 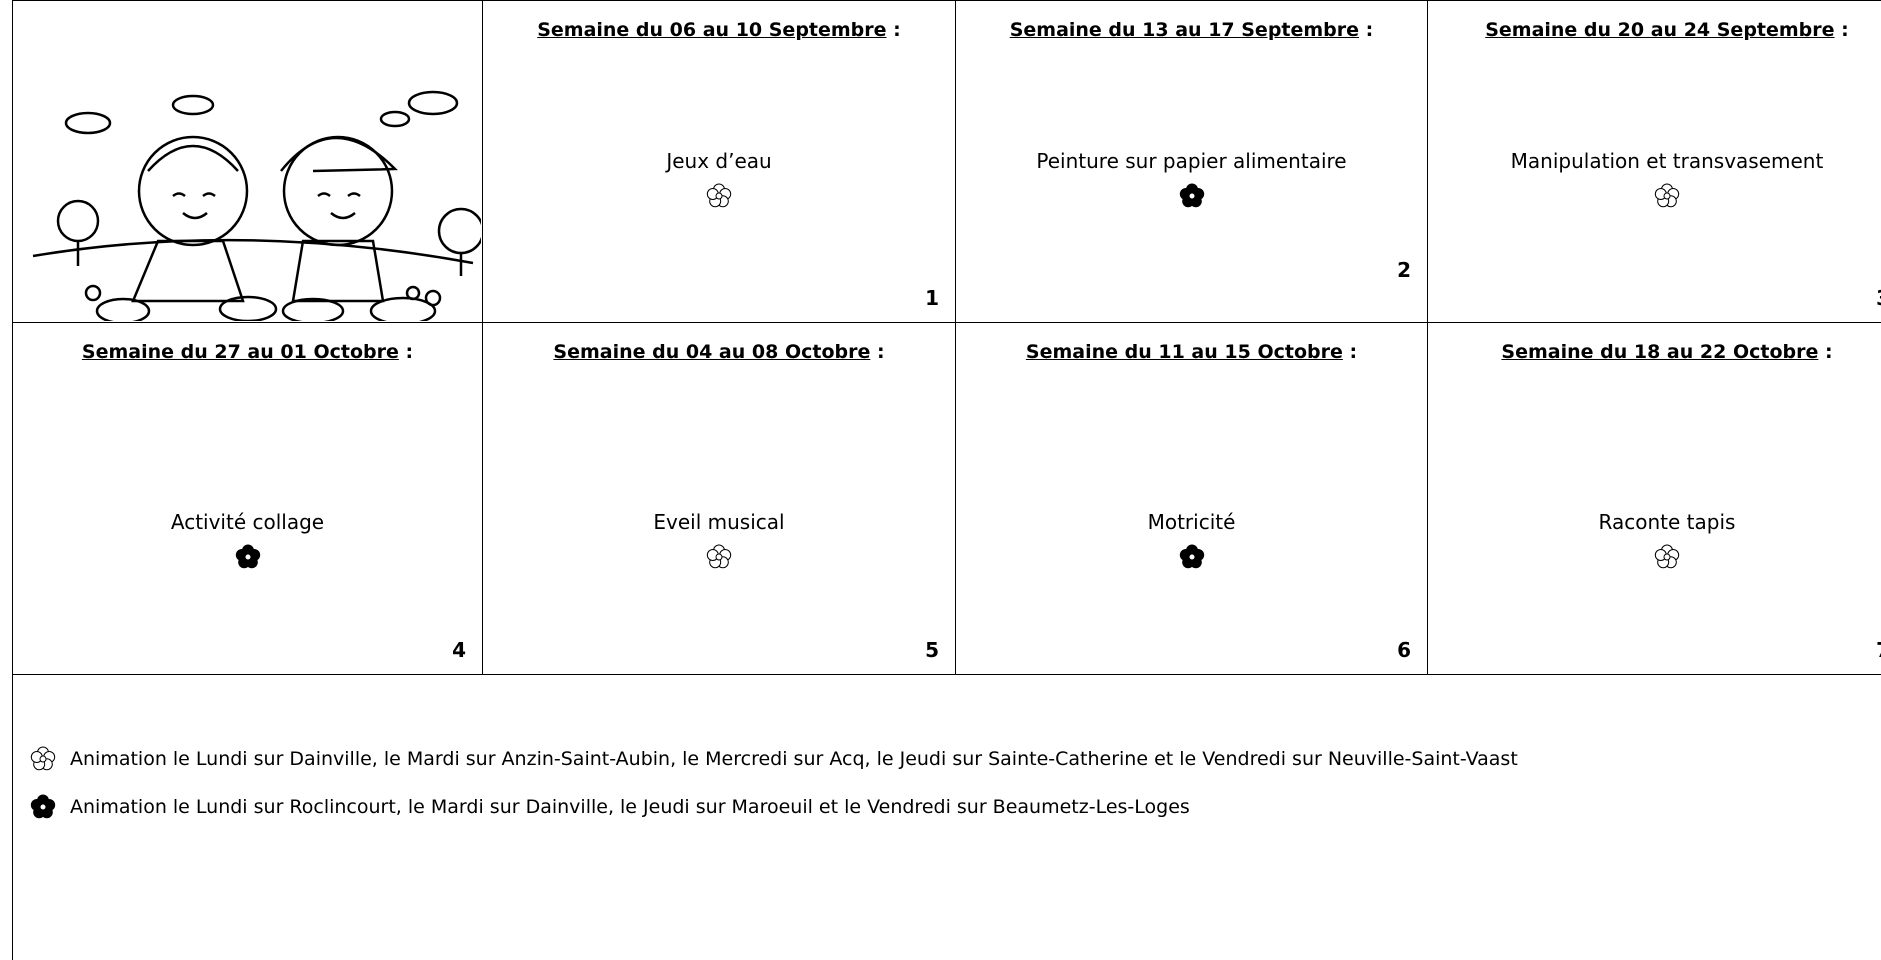 What do you see at coordinates (1667, 522) in the screenshot?
I see `activity: Raconte tapis` at bounding box center [1667, 522].